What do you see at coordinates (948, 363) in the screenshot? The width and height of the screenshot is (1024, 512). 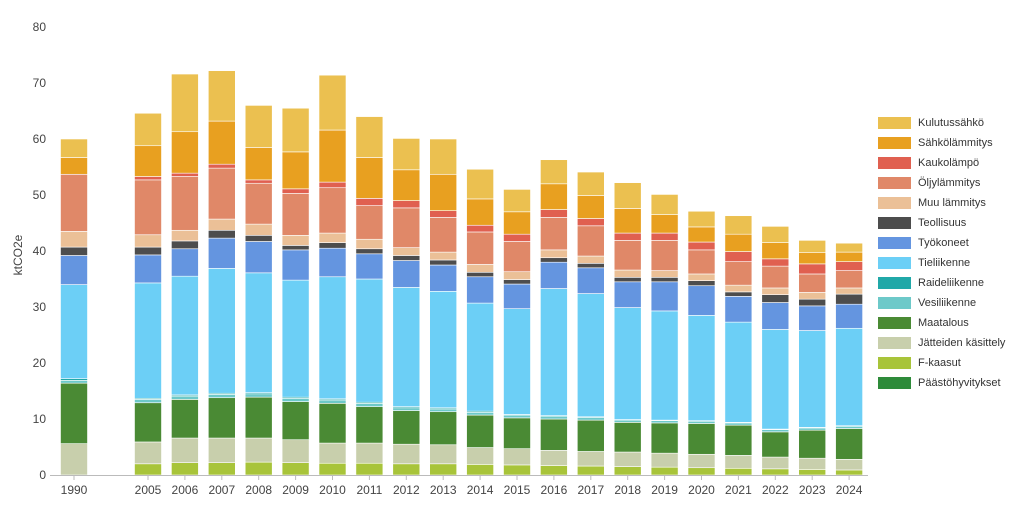 I see `legend-item: F-kaasut` at bounding box center [948, 363].